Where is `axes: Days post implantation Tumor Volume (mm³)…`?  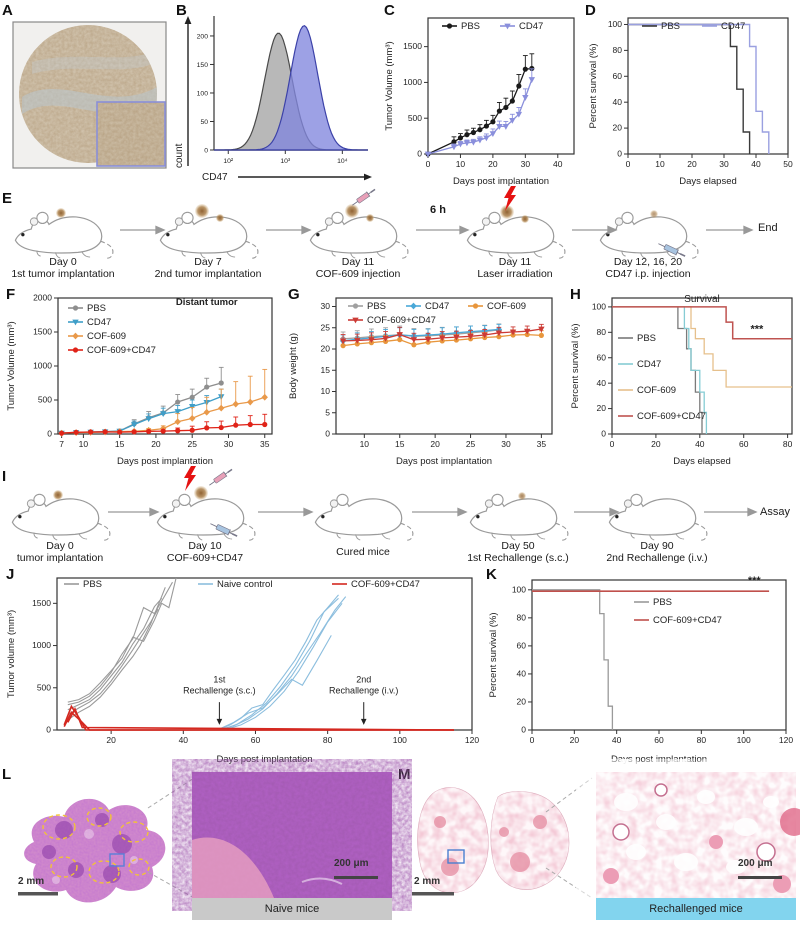
axes: Days post implantation Tumor Volume (mm³)… is located at coordinates (479, 102).